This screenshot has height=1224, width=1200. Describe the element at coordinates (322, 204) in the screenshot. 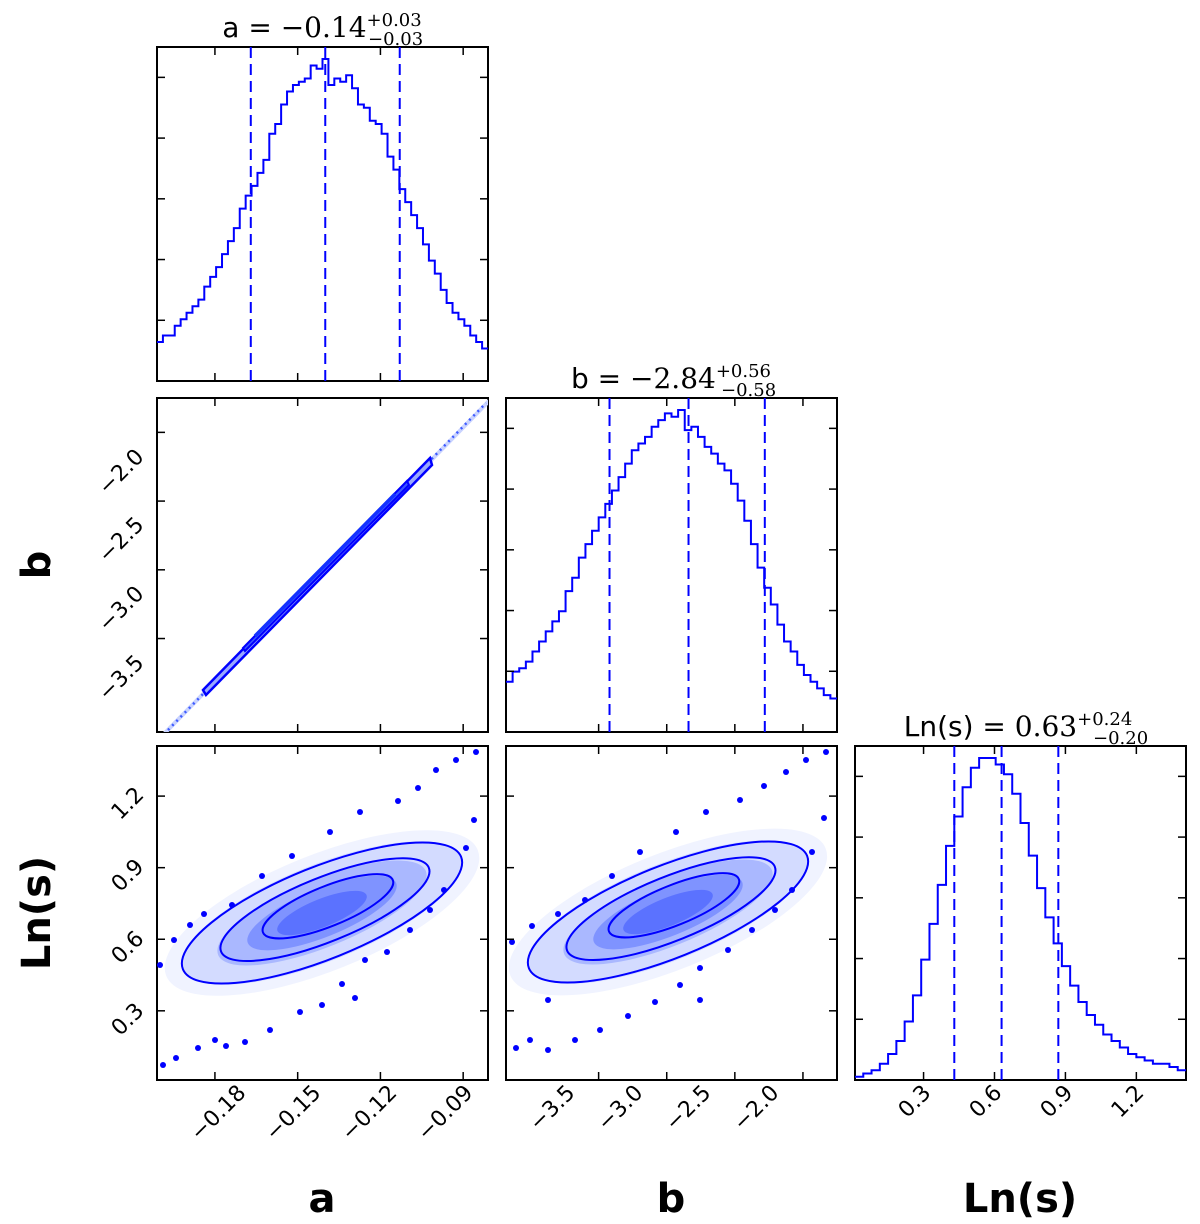

I see `histogram-a-steps` at that location.